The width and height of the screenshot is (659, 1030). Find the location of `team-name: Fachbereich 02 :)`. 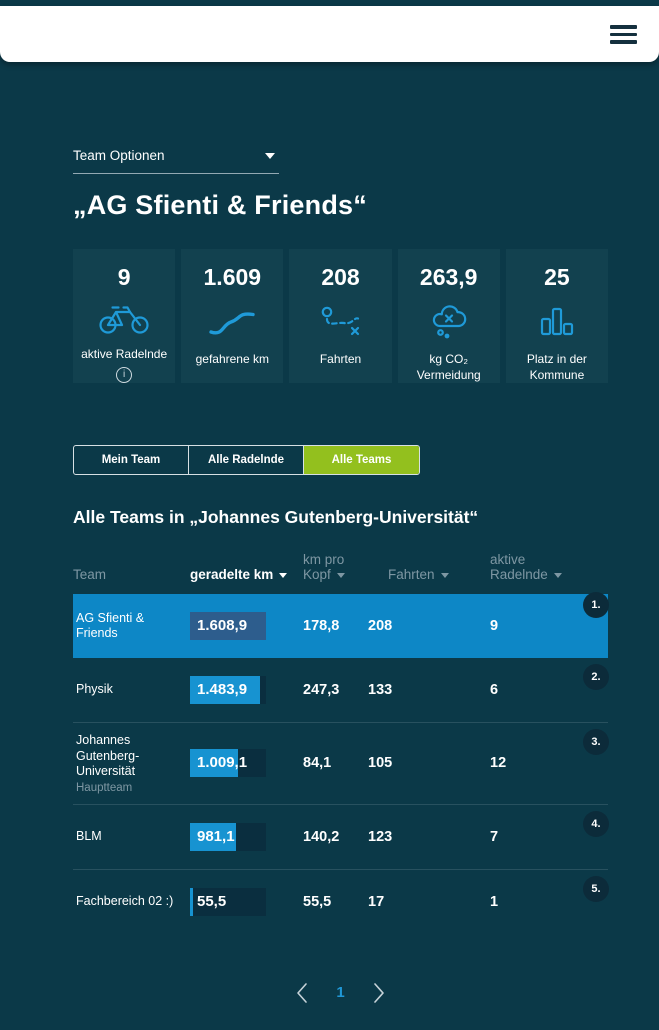

team-name: Fachbereich 02 :) is located at coordinates (125, 900).